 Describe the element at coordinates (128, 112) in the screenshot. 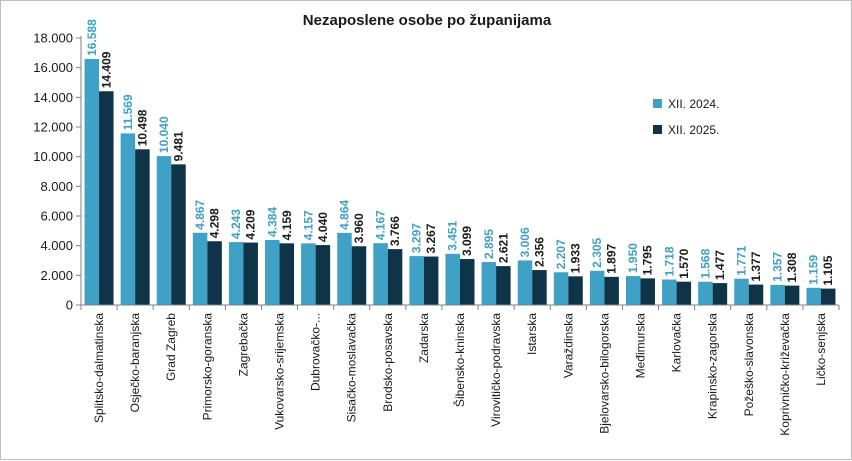

I see `data-label: 11.569` at that location.